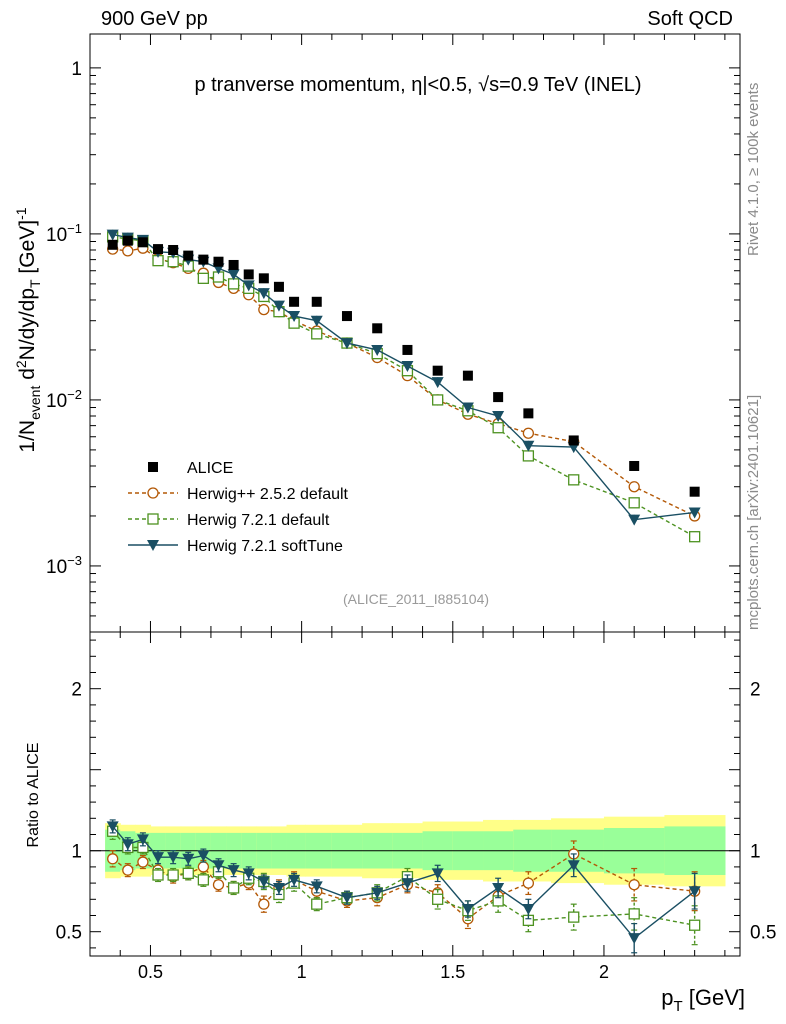 This screenshot has height=1024, width=786. Describe the element at coordinates (76, 690) in the screenshot. I see `ratio-y-tick-label-left: 2` at that location.